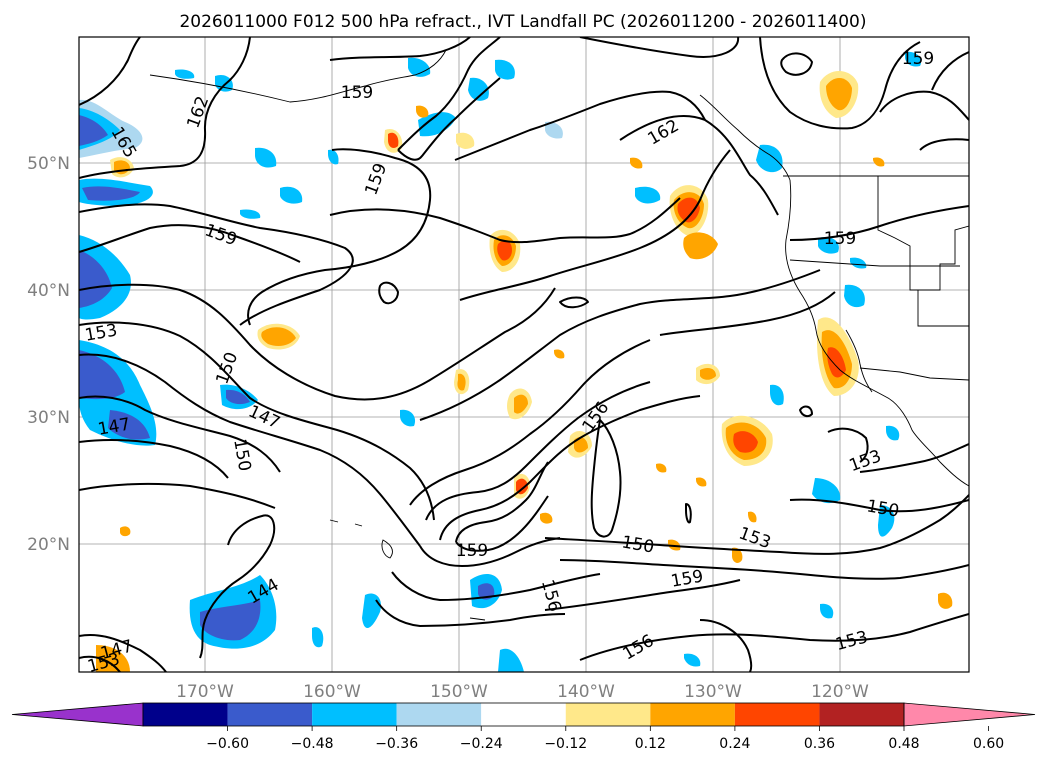 The image size is (1047, 765). What do you see at coordinates (877, 333) in the screenshot?
I see `west-coast` at bounding box center [877, 333].